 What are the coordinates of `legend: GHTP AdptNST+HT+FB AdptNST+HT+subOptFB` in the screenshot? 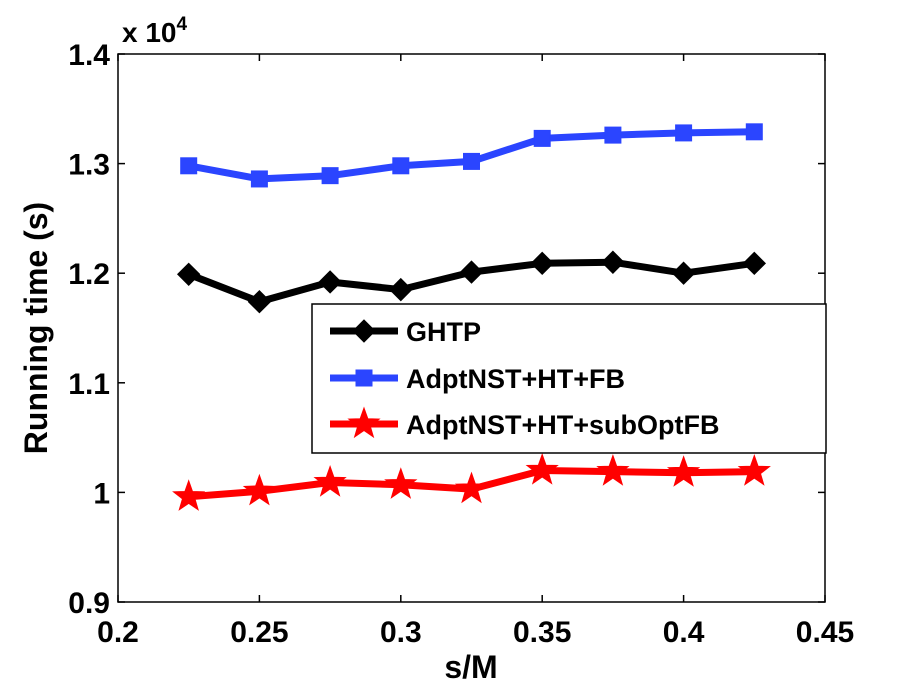 It's located at (569, 378).